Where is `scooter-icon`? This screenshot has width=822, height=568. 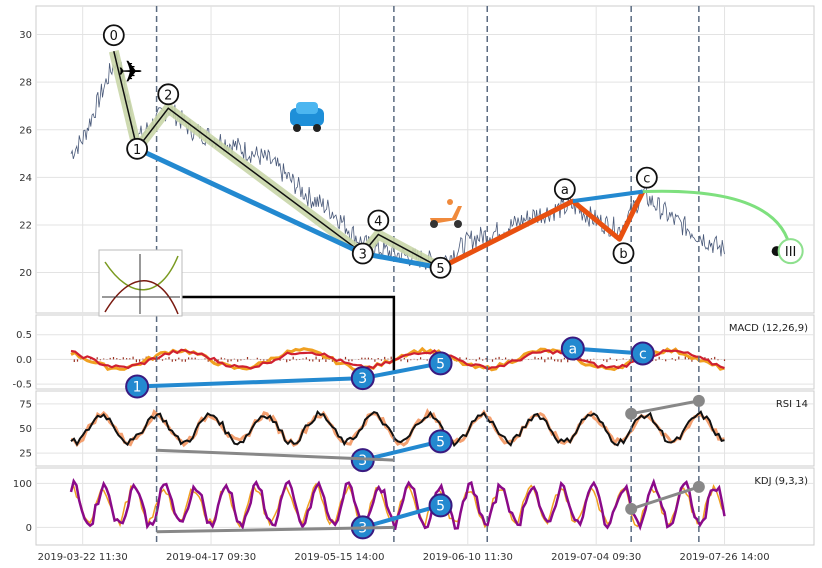
scooter-icon is located at coordinates (446, 213).